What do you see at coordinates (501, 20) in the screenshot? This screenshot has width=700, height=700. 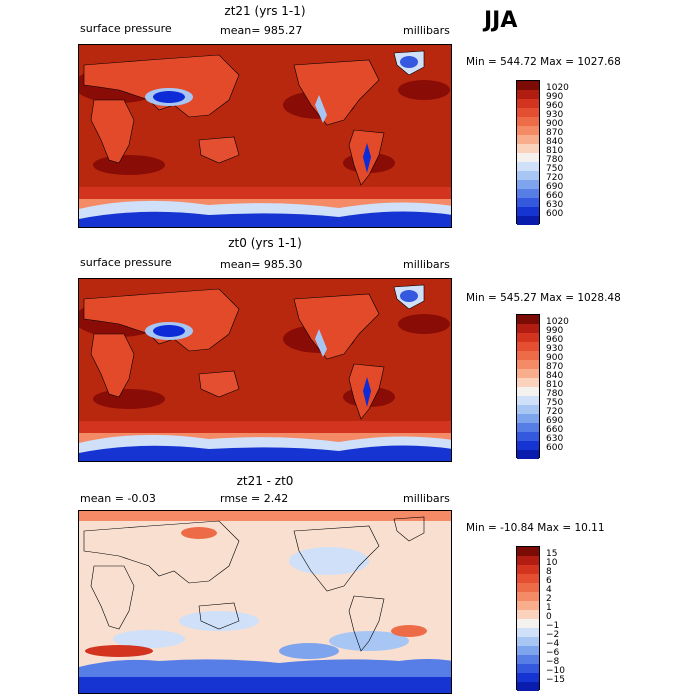 I see `season-label: JJA` at bounding box center [501, 20].